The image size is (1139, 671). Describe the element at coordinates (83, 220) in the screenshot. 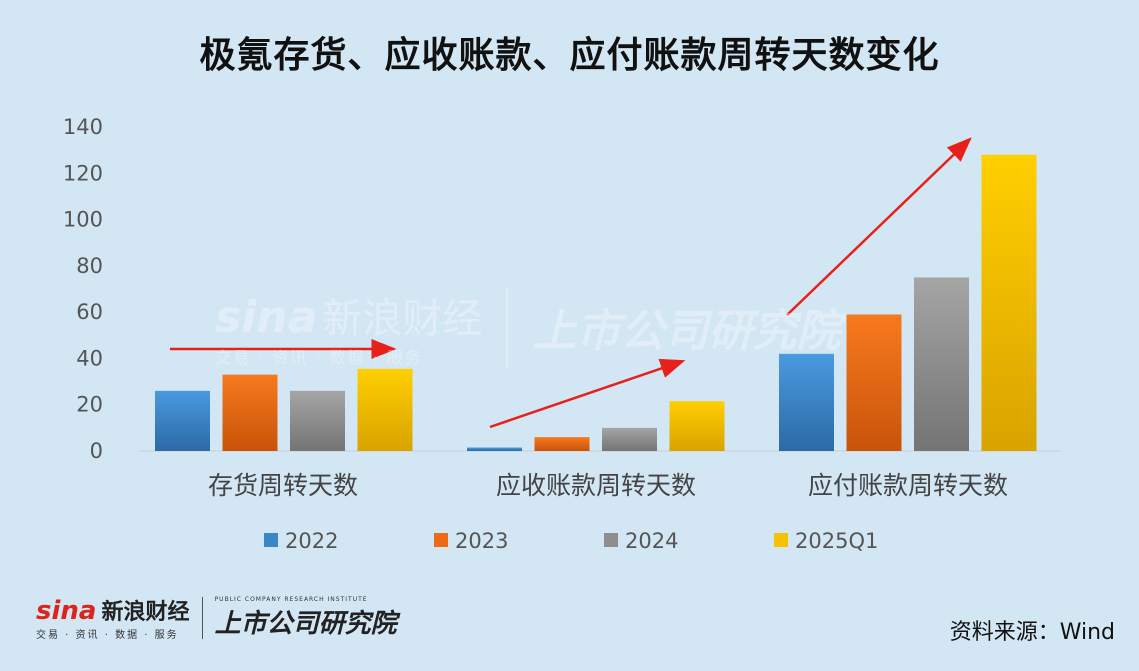

I see `y-tick-label: 100` at that location.